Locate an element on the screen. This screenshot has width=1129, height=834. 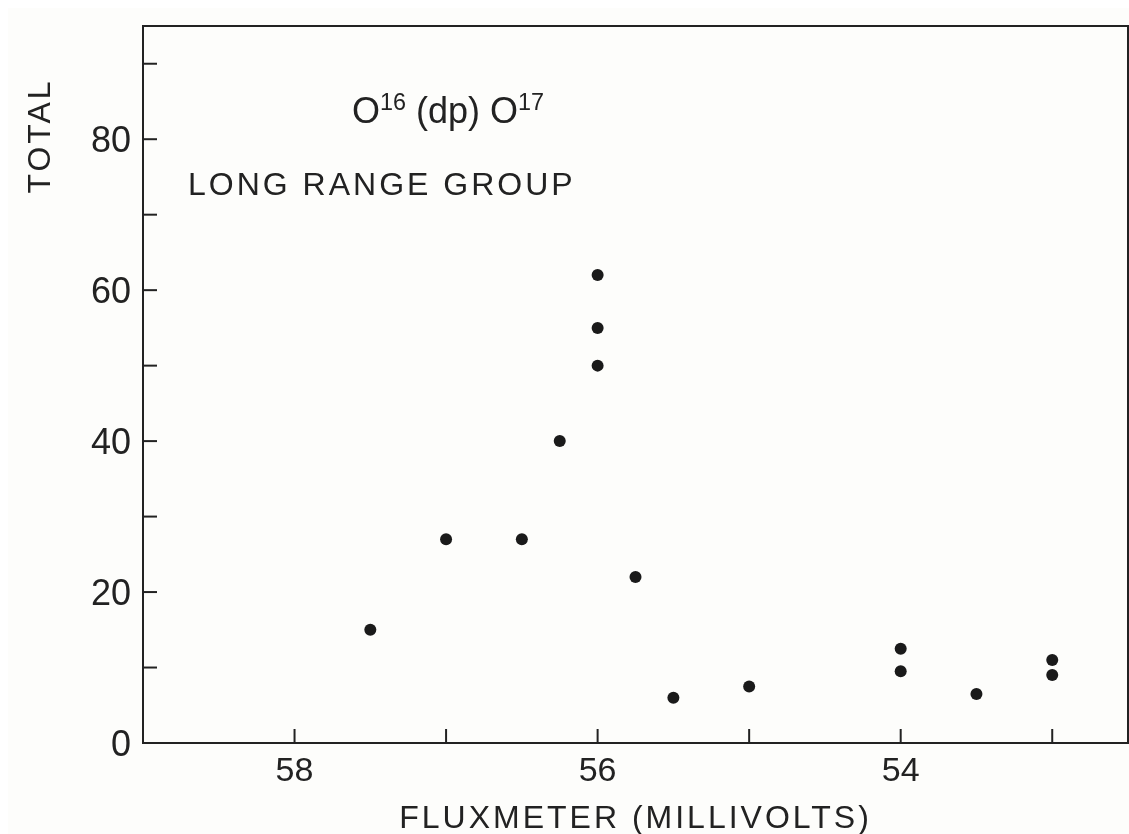
x-axis-title: FLUXMETER (MILLIVOLTS) is located at coordinates (635, 816).